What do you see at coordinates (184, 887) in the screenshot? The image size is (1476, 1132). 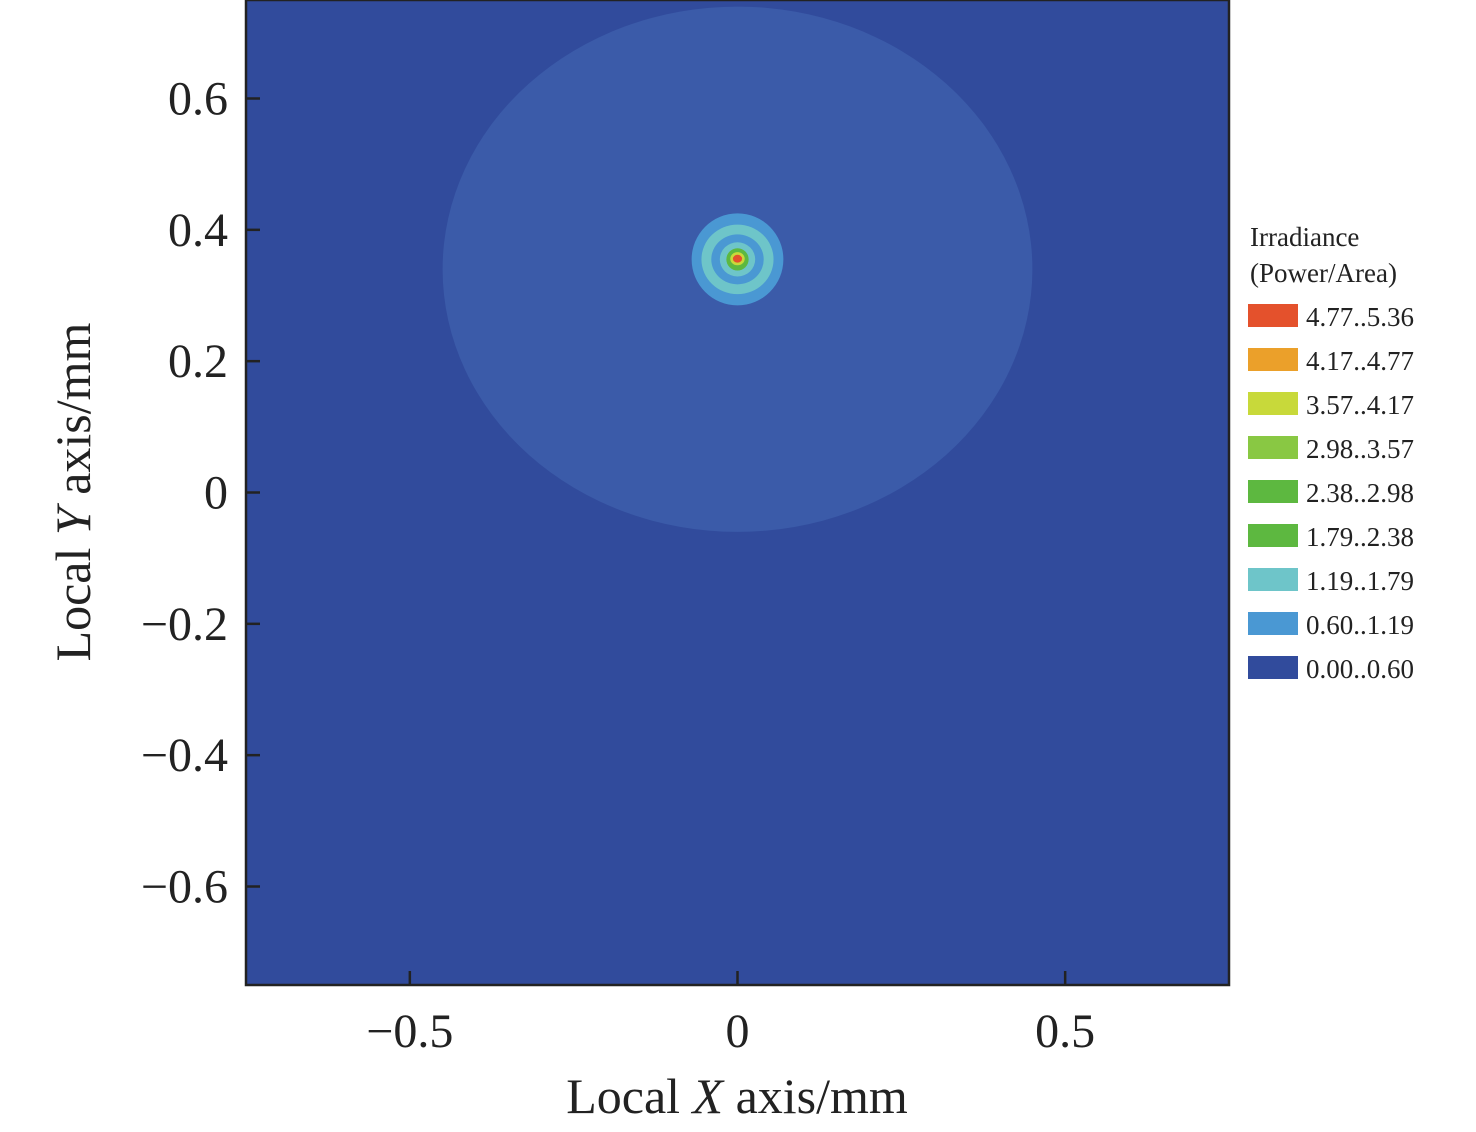 I see `y-tick-label: −0.6` at bounding box center [184, 887].